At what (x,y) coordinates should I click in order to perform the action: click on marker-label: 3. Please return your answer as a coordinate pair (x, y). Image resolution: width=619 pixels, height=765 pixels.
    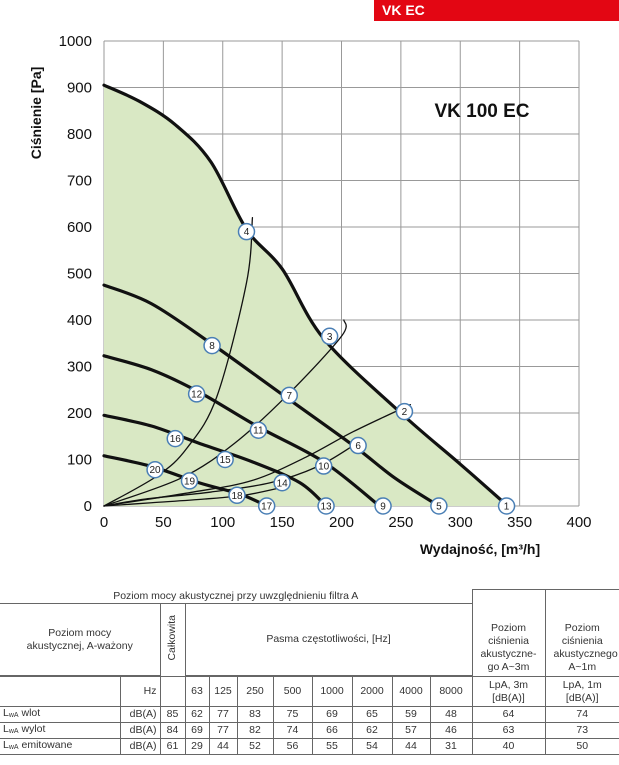
    Looking at the image, I should click on (330, 337).